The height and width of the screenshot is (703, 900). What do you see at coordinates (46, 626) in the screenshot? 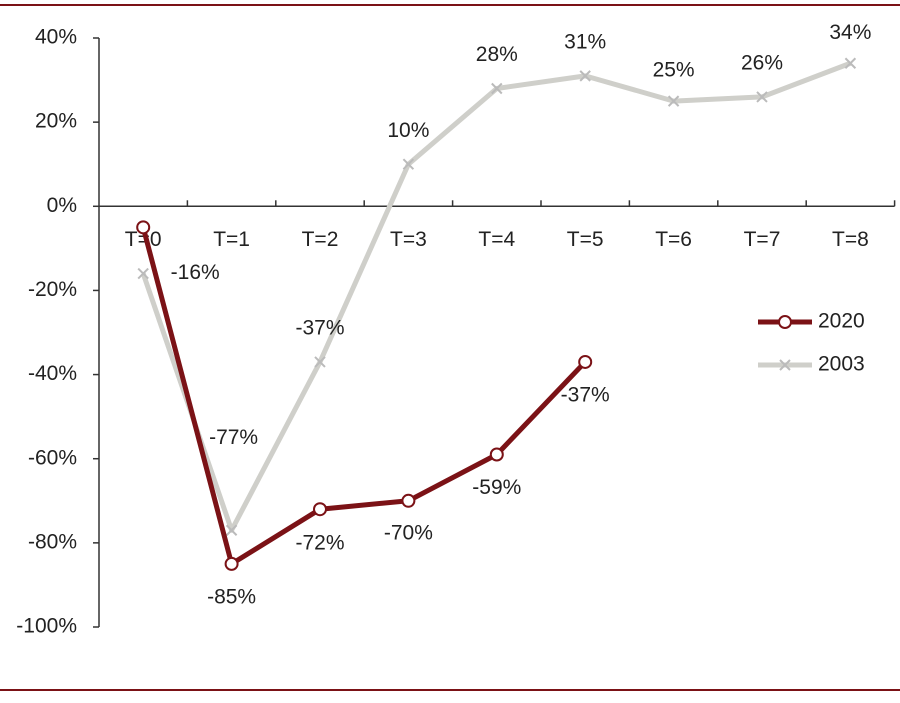
I see `y-tick-label: -100%` at bounding box center [46, 626].